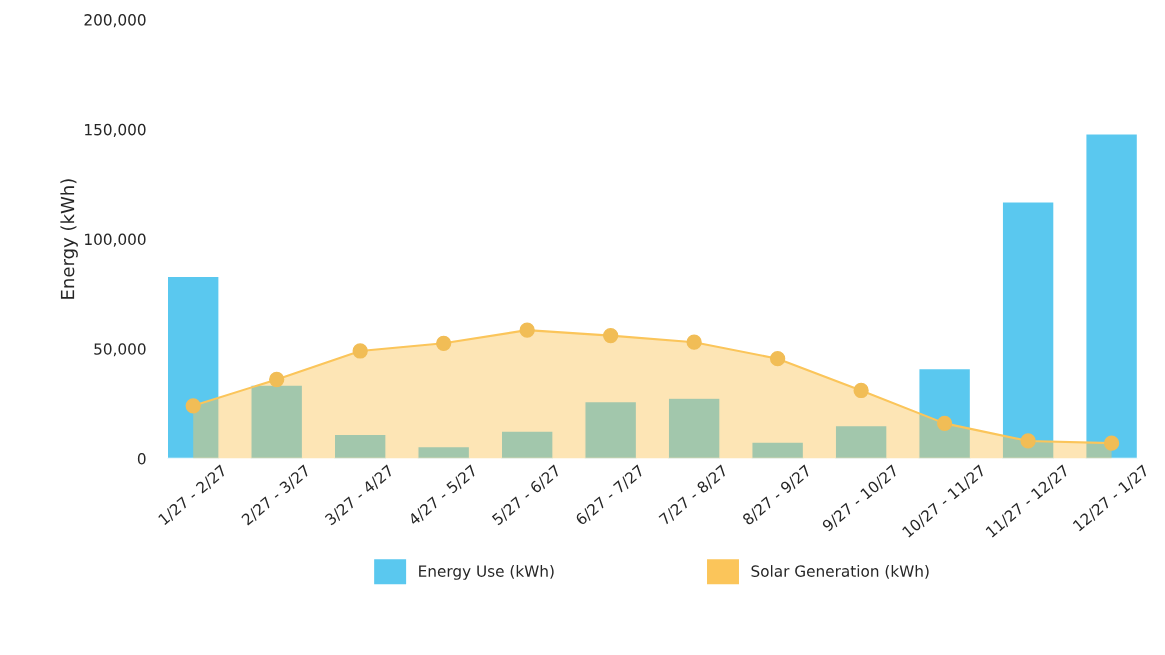  What do you see at coordinates (115, 240) in the screenshot?
I see `y-tick-label: 100,000` at bounding box center [115, 240].